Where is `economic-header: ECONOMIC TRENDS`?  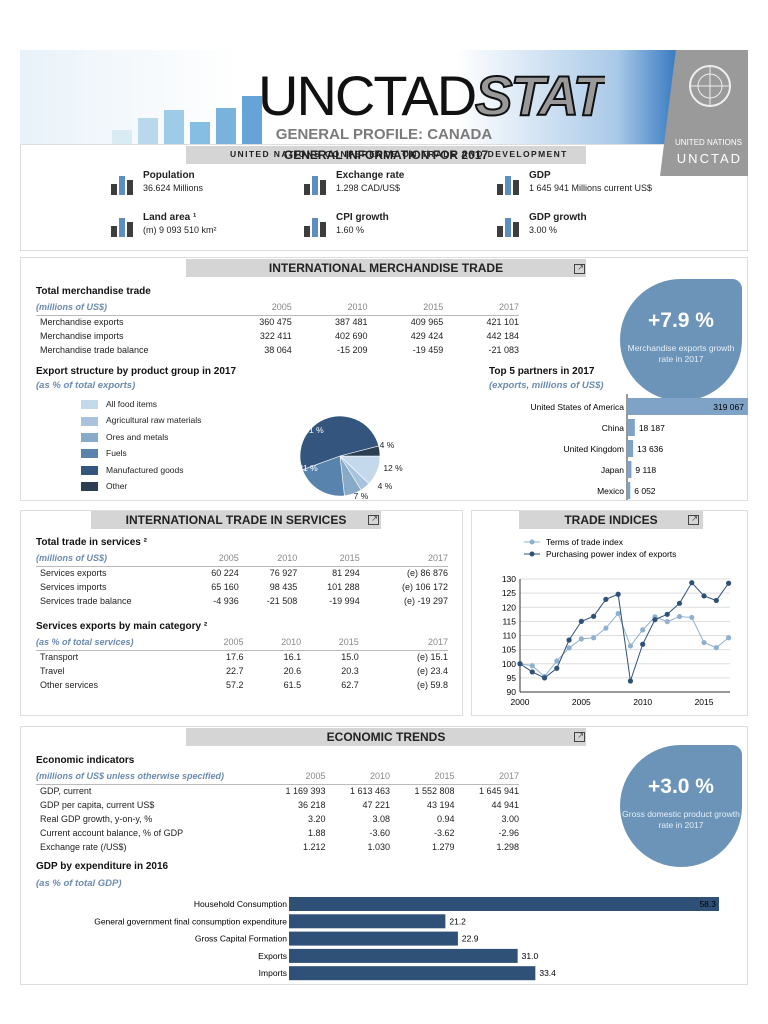
economic-header: ECONOMIC TRENDS is located at coordinates (386, 737).